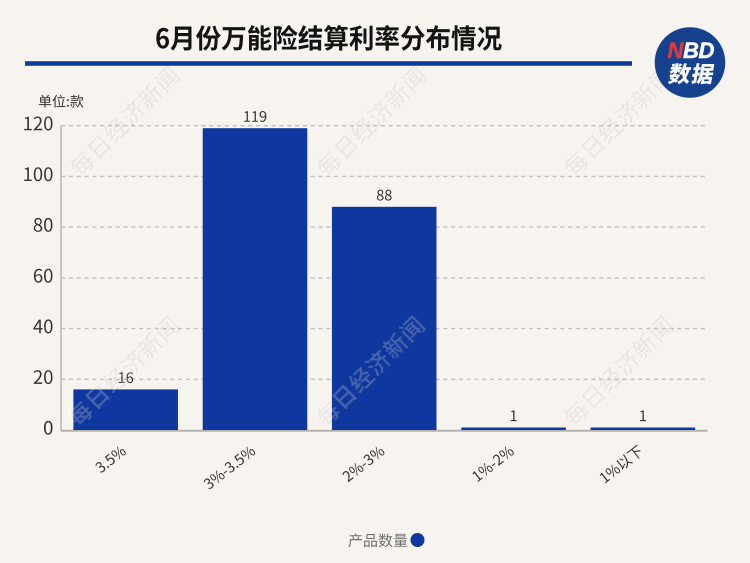 The width and height of the screenshot is (750, 563). What do you see at coordinates (691, 50) in the screenshot?
I see `svg-text: NBD` at bounding box center [691, 50].